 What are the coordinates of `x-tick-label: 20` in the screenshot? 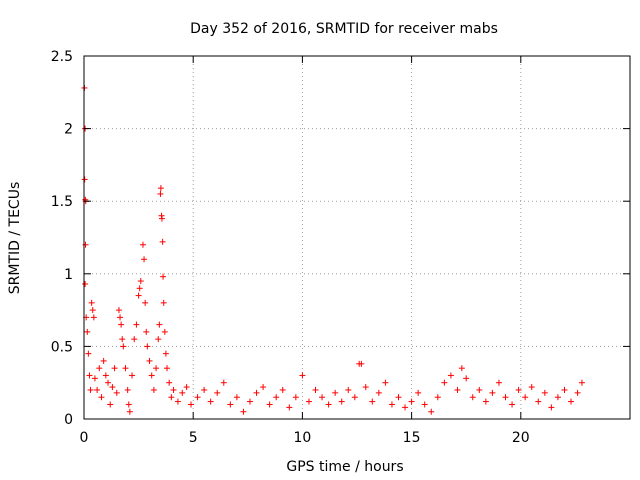 It's located at (521, 438).